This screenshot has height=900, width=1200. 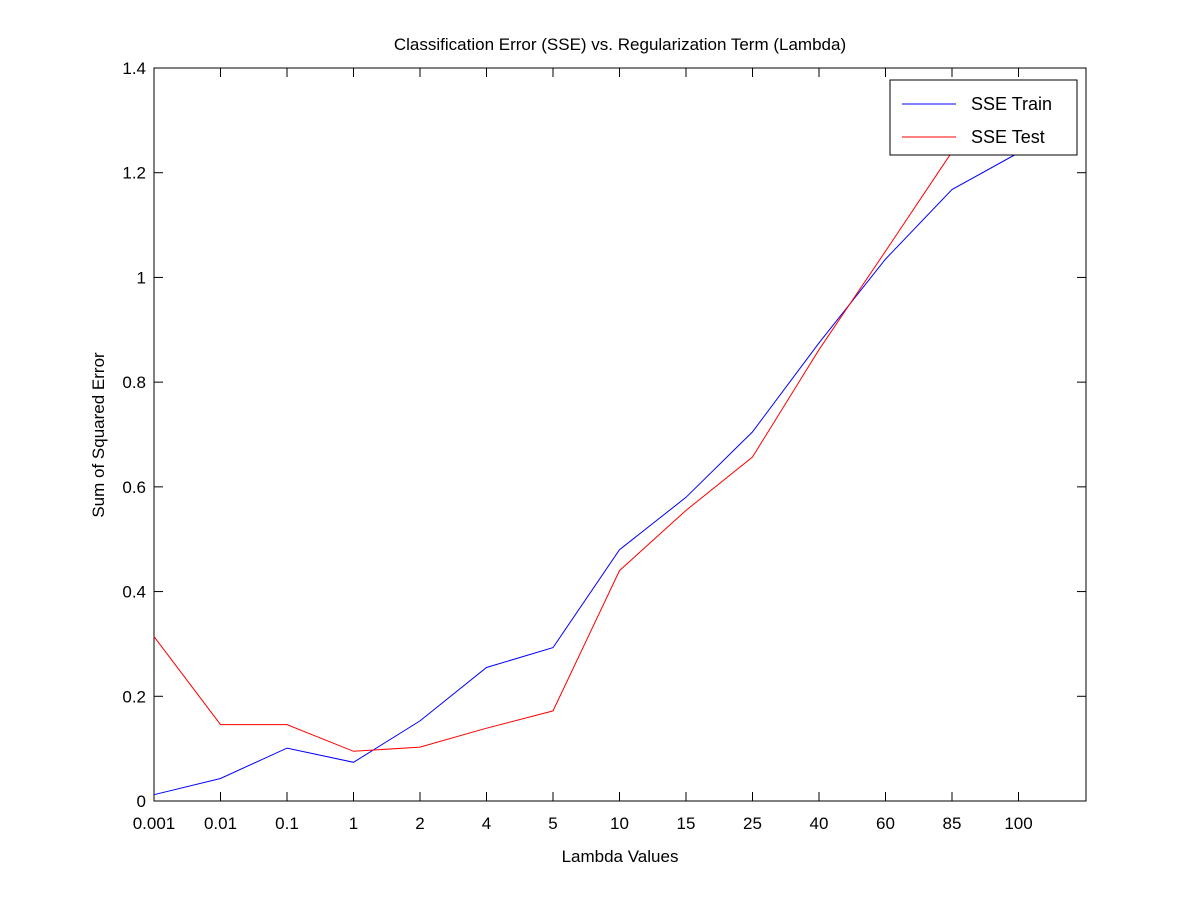 What do you see at coordinates (752, 823) in the screenshot?
I see `x-tick-label: 25` at bounding box center [752, 823].